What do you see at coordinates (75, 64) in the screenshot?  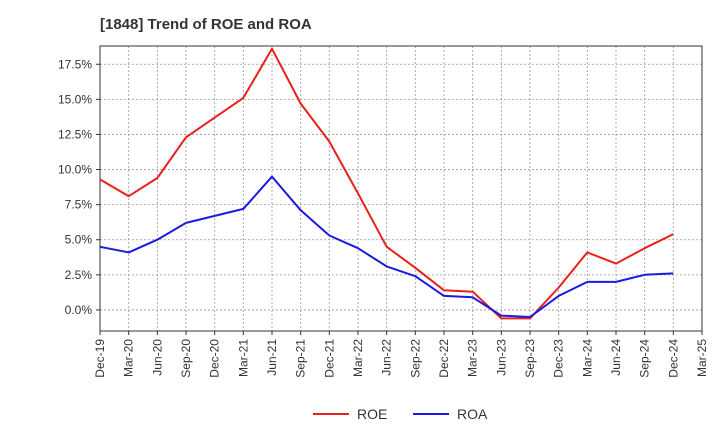 I see `y-tick-label: 17.5%` at bounding box center [75, 64].